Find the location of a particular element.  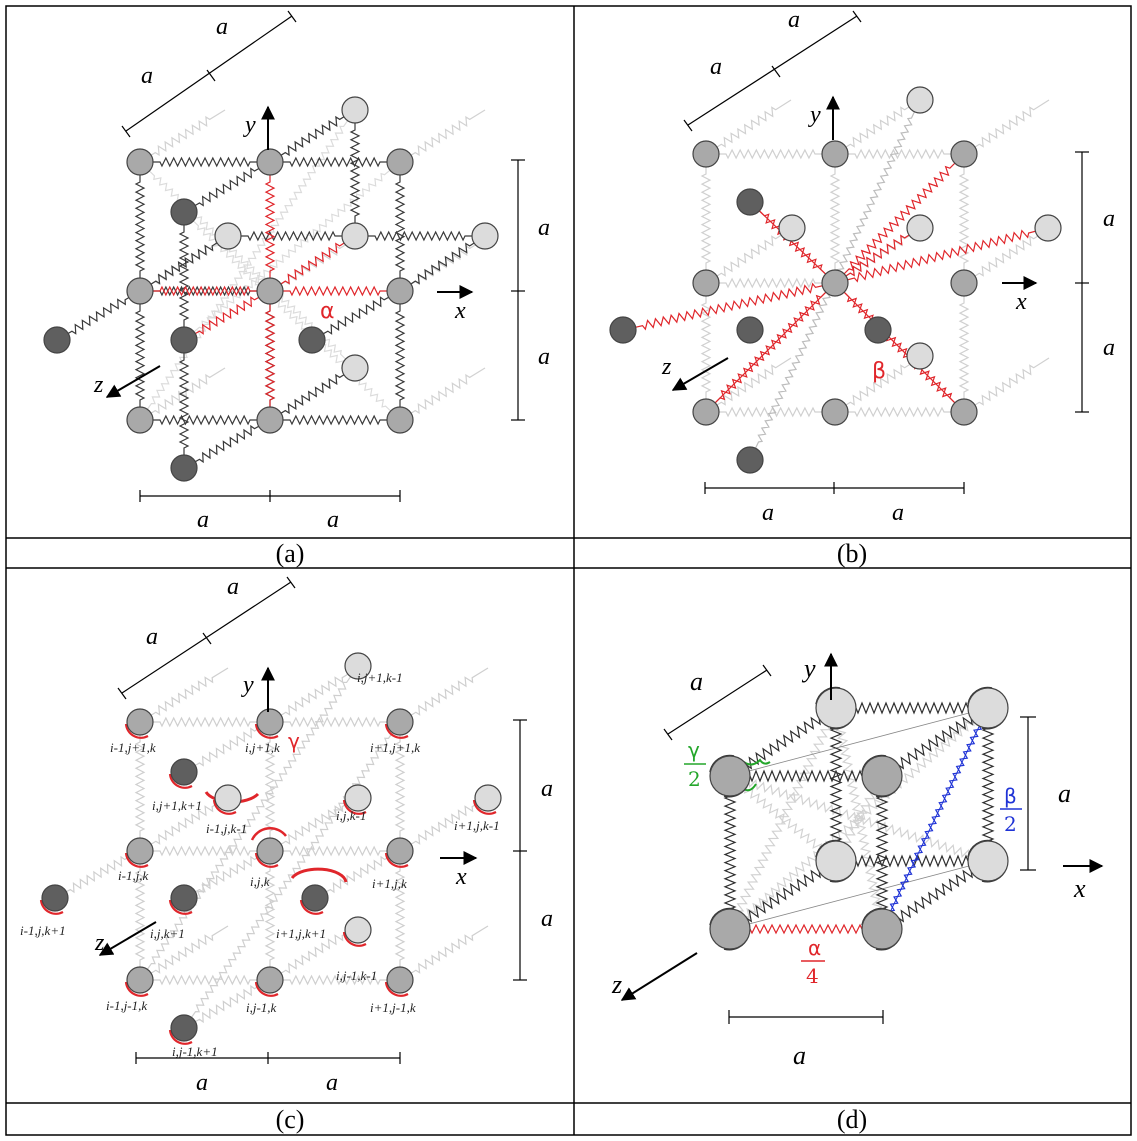

z-axis-arrow is located at coordinates (133, 381).